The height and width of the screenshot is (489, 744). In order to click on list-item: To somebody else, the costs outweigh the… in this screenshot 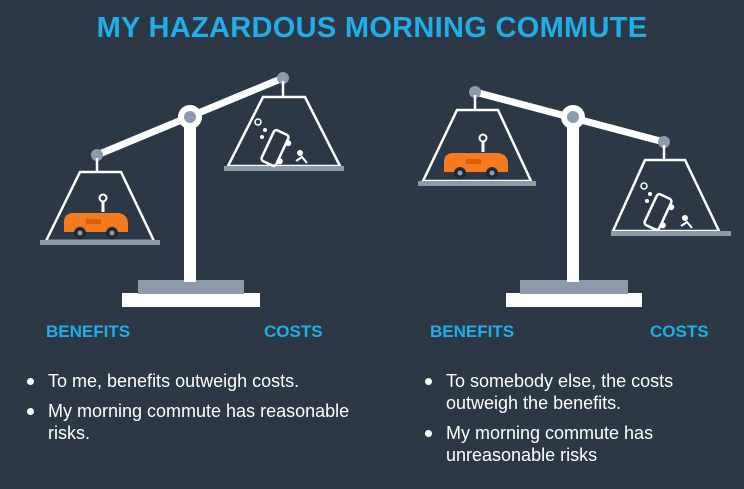, I will do `click(572, 392)`.